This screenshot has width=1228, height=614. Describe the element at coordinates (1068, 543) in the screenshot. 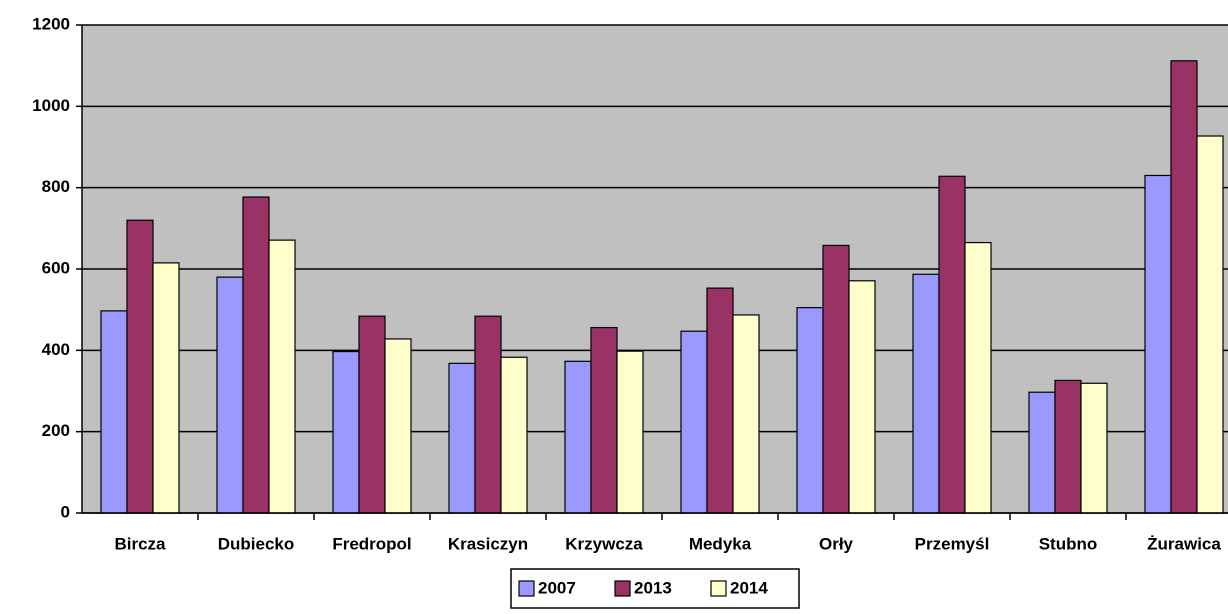

I see `x-tick-label: Stubno` at that location.